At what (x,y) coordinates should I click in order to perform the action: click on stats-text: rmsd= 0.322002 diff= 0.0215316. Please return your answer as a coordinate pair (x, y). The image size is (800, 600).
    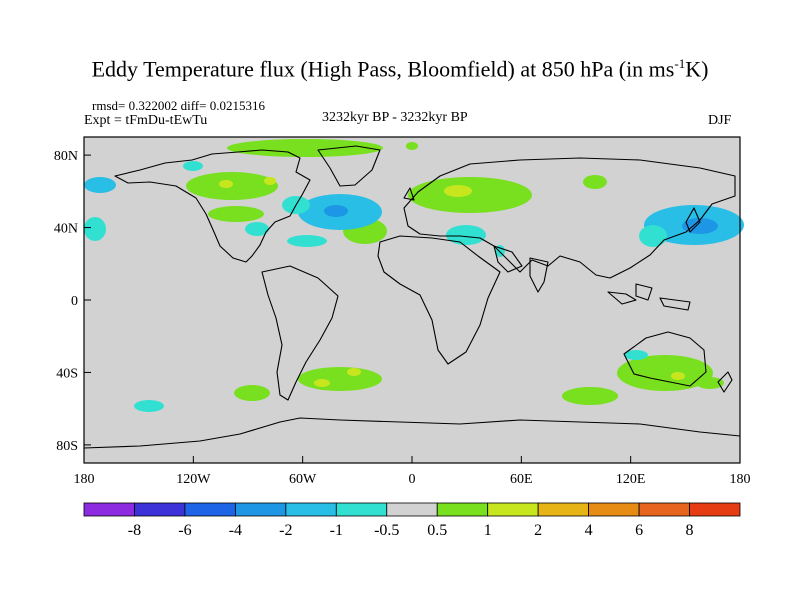
    Looking at the image, I should click on (178, 105).